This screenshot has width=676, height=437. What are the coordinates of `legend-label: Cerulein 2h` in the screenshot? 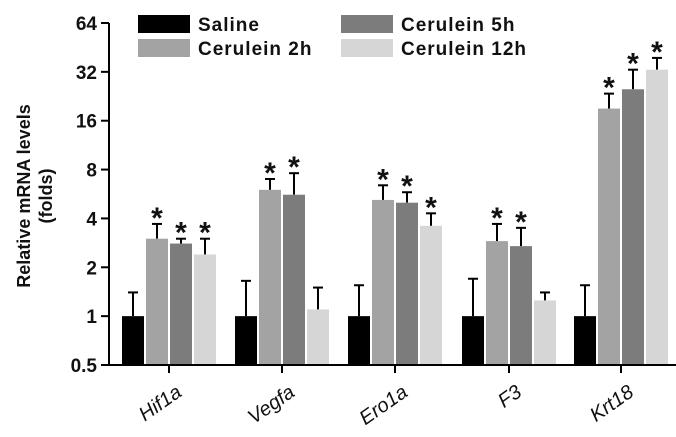 It's located at (255, 49).